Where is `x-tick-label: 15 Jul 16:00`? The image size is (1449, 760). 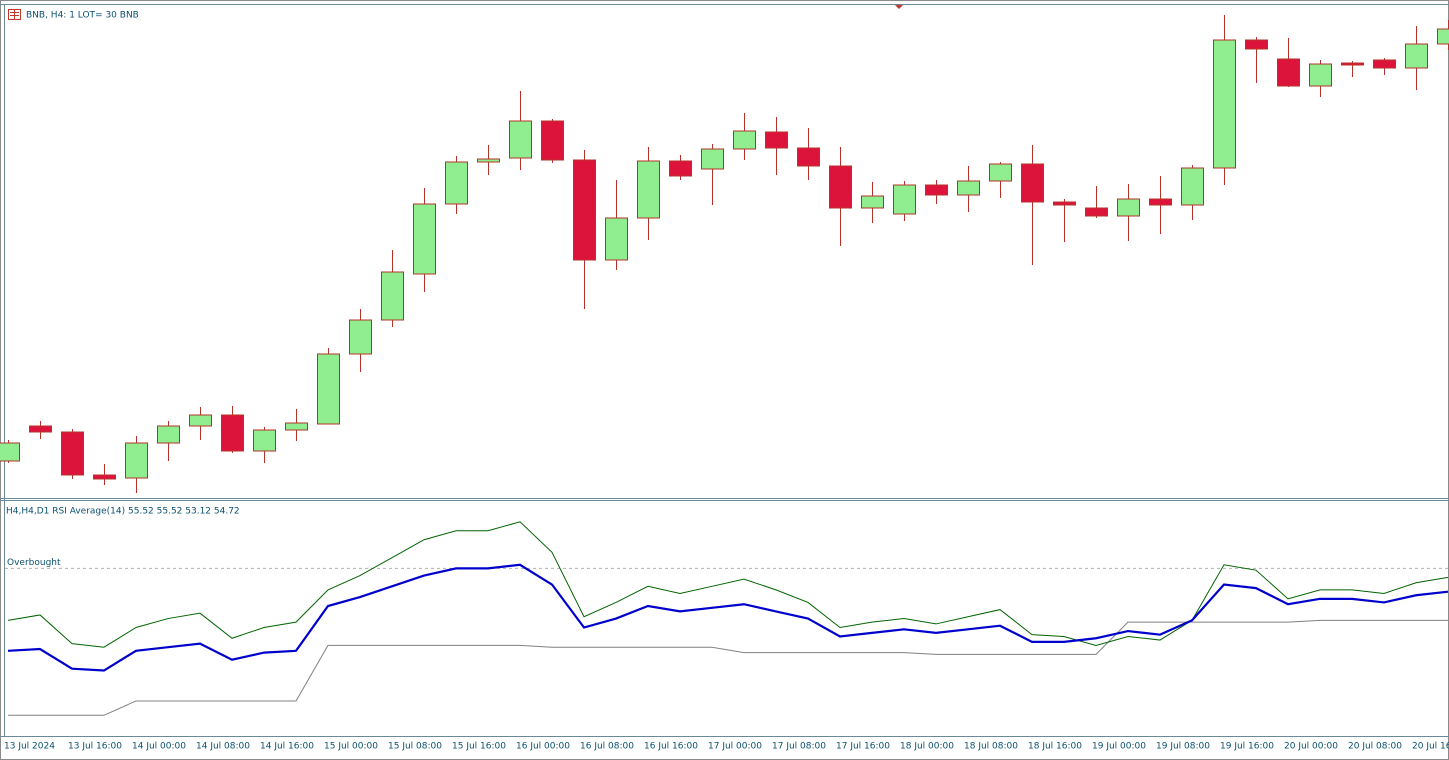
x-tick-label: 15 Jul 16:00 is located at coordinates (479, 747).